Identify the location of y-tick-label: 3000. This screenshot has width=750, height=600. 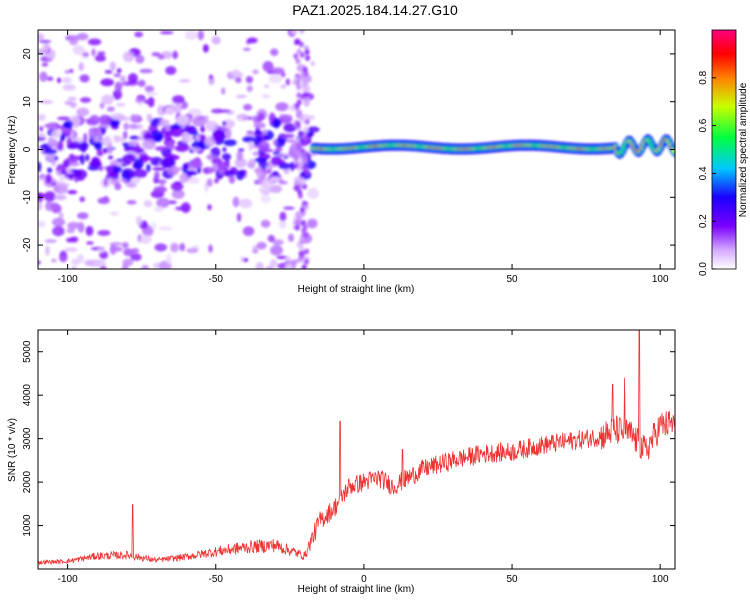
(27, 438).